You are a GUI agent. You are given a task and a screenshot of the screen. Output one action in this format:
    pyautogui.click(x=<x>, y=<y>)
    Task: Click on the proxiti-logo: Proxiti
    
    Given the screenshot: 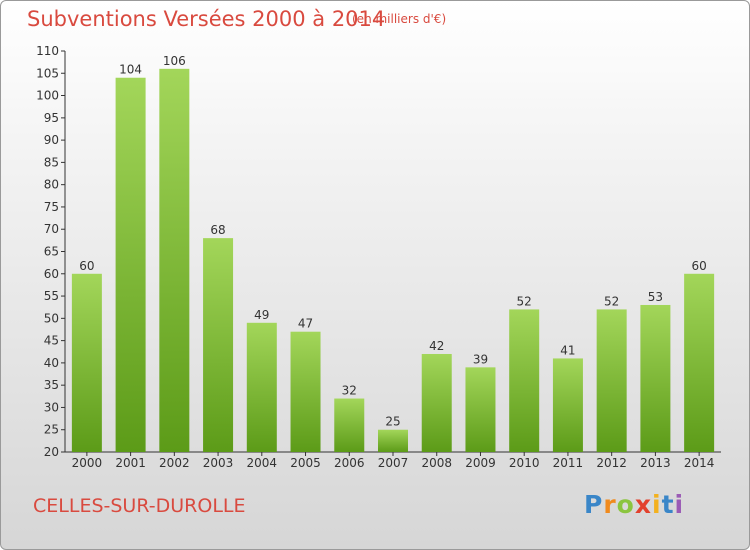 What is the action you would take?
    pyautogui.click(x=634, y=504)
    